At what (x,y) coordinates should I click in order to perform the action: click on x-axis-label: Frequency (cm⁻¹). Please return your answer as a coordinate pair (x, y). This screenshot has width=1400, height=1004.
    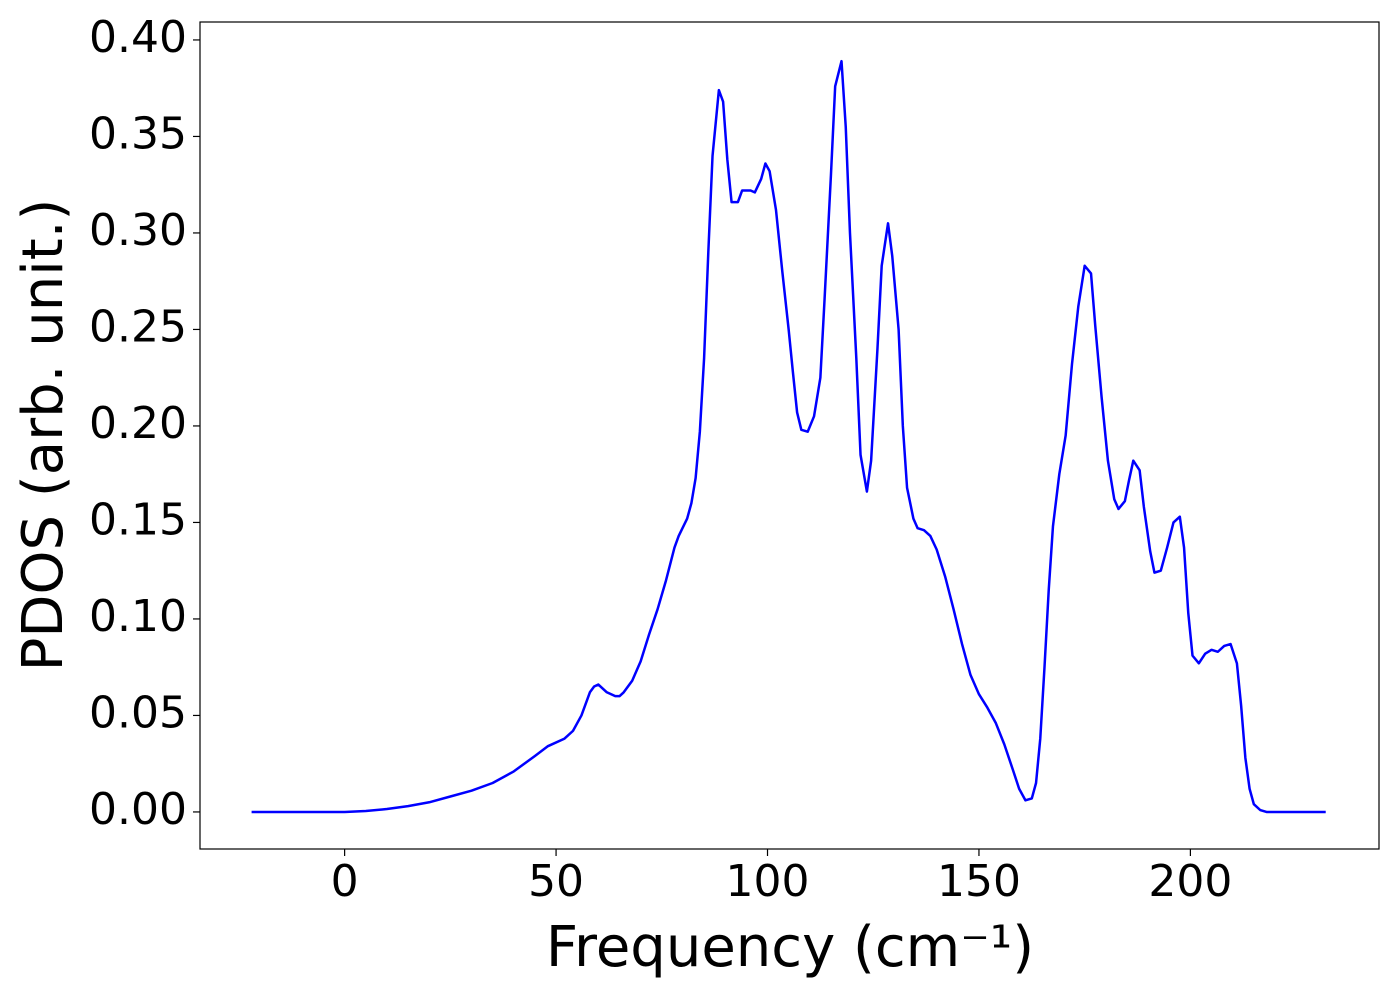
    Looking at the image, I should click on (790, 947).